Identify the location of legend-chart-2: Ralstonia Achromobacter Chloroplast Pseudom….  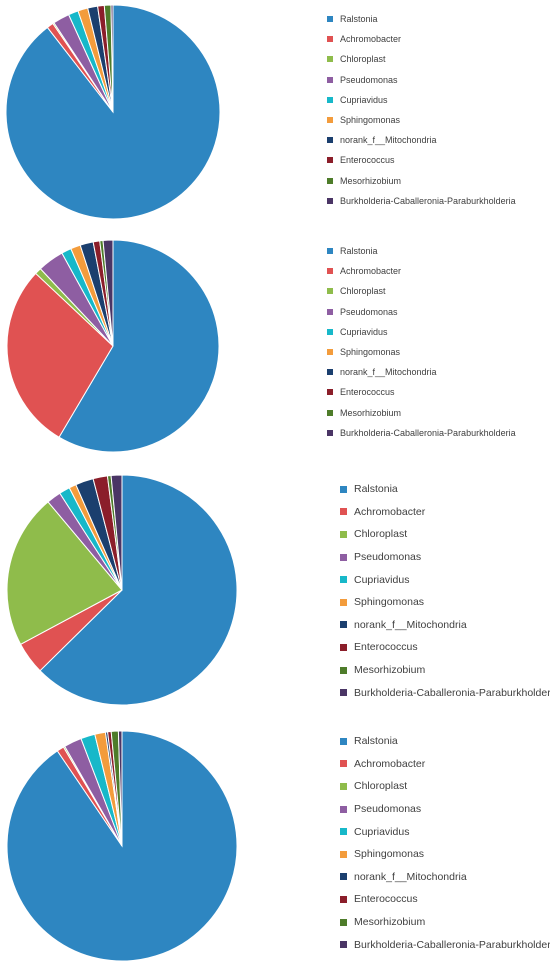
(421, 342).